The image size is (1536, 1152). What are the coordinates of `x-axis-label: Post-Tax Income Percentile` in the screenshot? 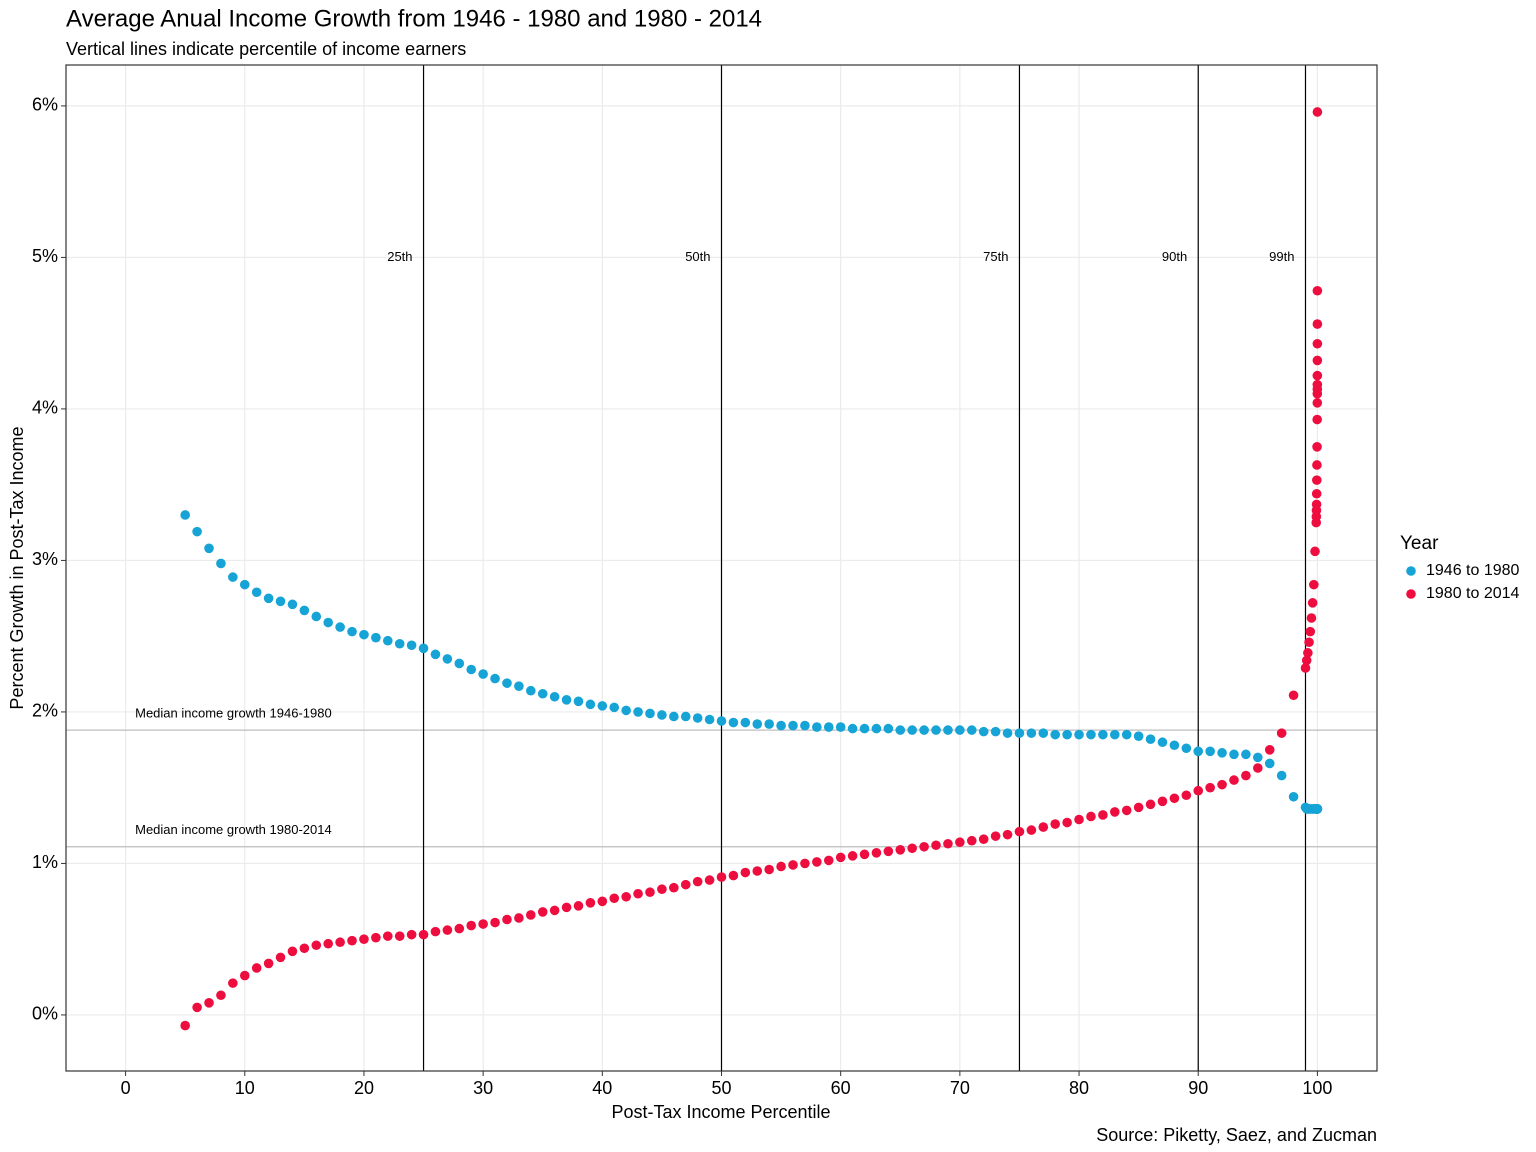 It's located at (720, 1112).